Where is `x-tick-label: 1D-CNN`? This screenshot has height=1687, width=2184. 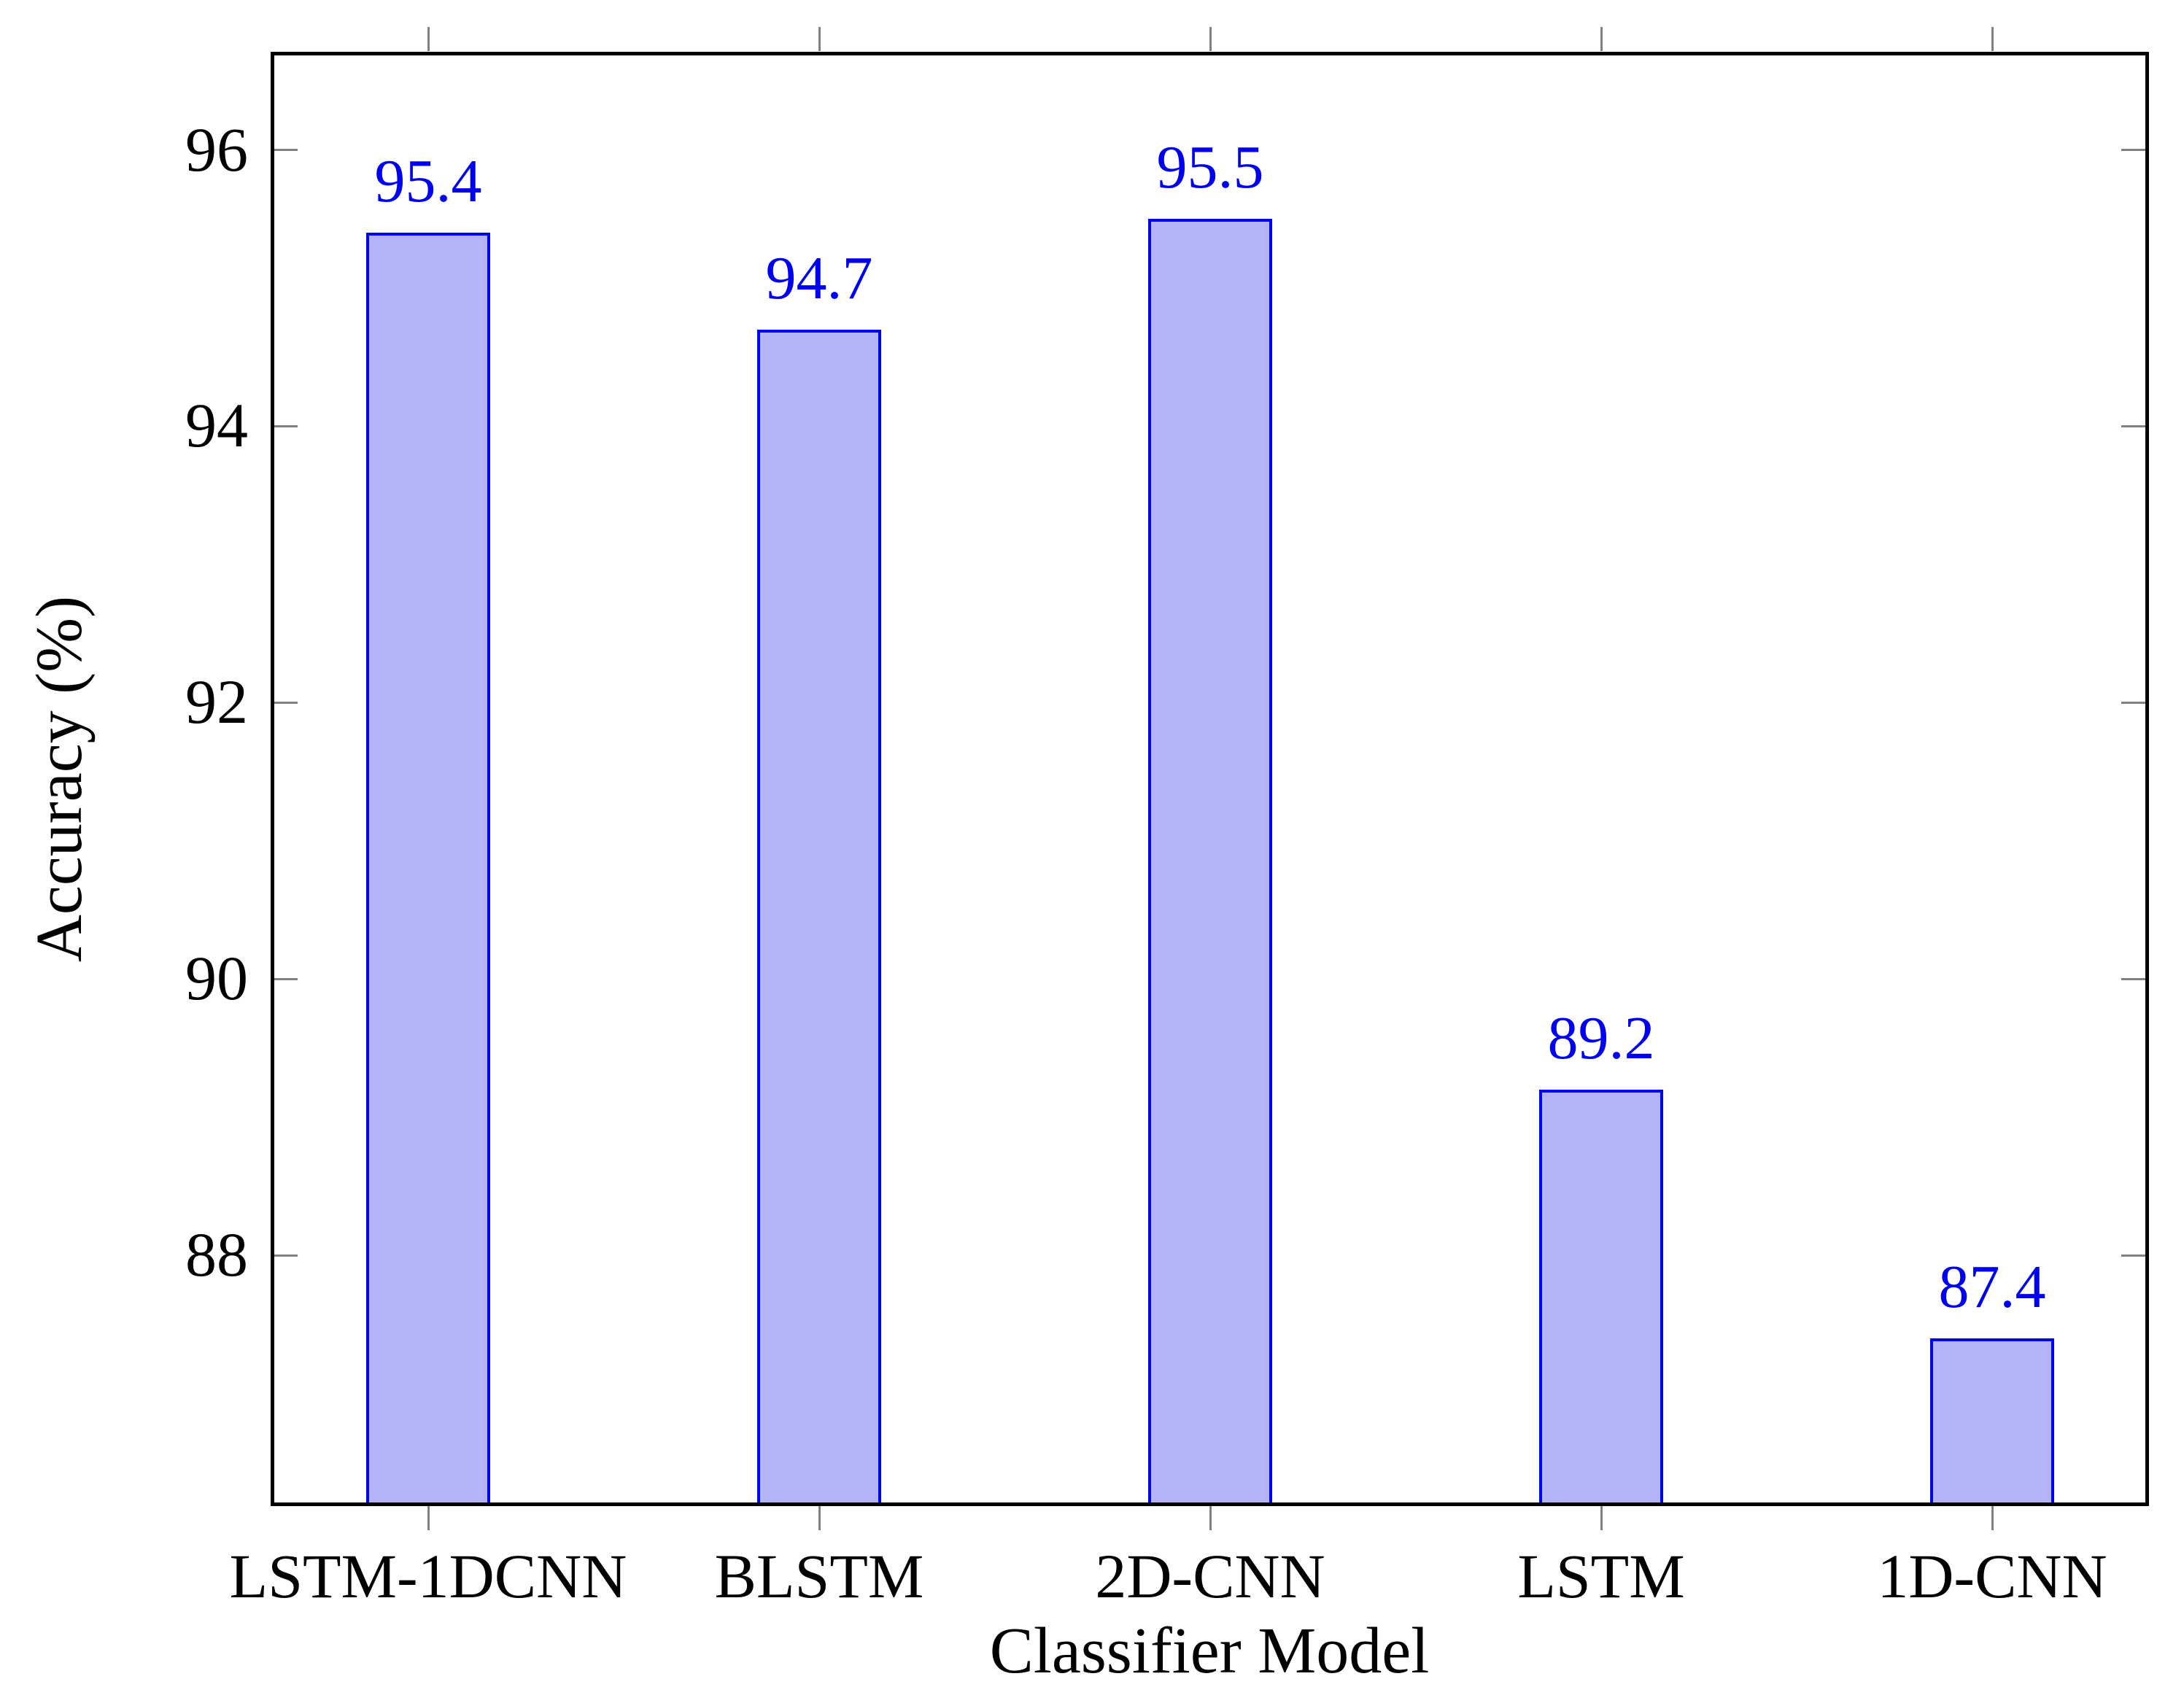 x-tick-label: 1D-CNN is located at coordinates (1992, 1576).